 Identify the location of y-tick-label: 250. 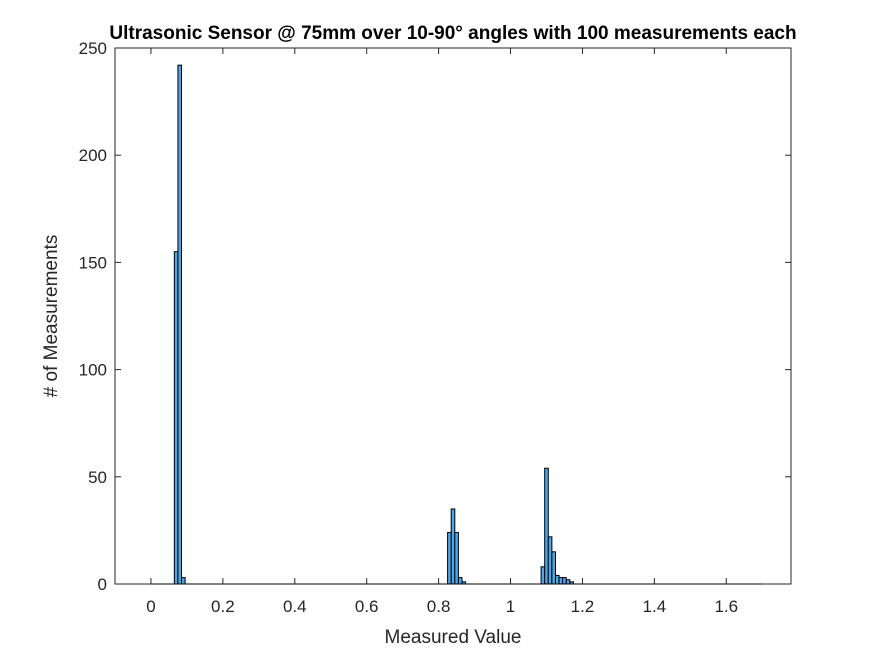
(93, 48).